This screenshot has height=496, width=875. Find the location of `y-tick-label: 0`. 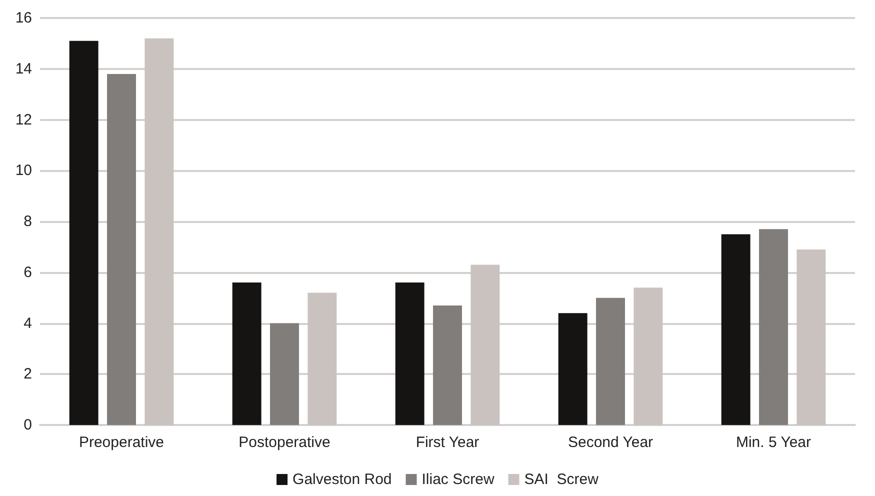

y-tick-label: 0 is located at coordinates (28, 425).